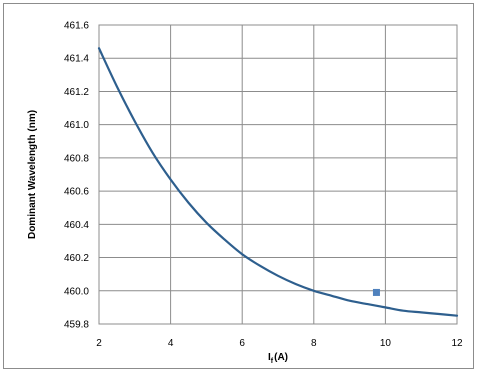 This screenshot has height=373, width=479. Describe the element at coordinates (457, 343) in the screenshot. I see `x-tick-label: 12` at that location.